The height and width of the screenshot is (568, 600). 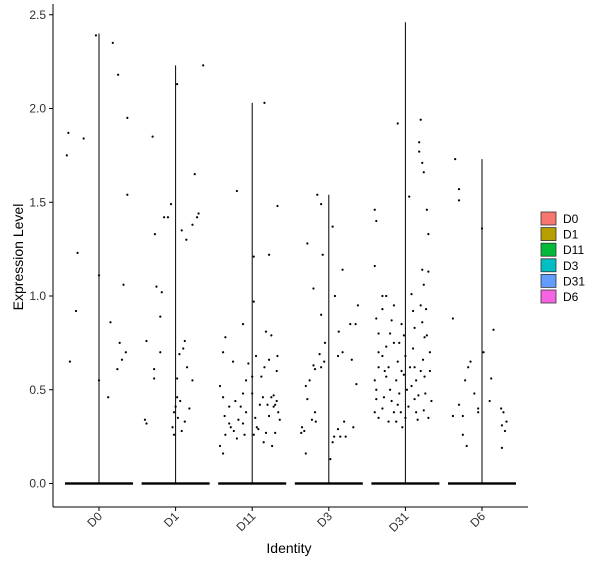 What do you see at coordinates (171, 519) in the screenshot?
I see `x-tick-label: D1` at bounding box center [171, 519].